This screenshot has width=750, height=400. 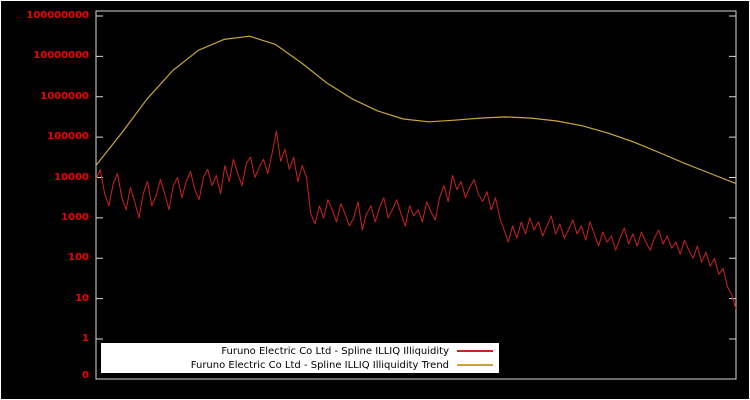 I want to click on y-axis-tick-label: 10000000, so click(x=61, y=56).